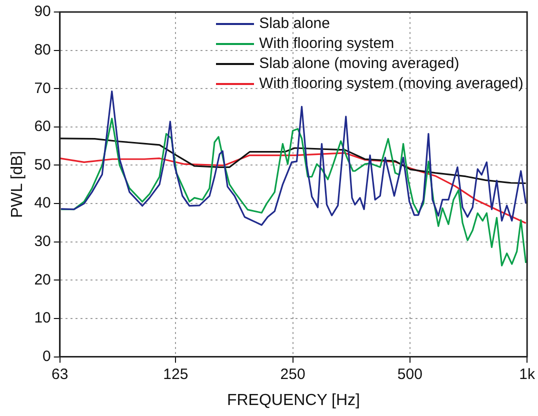 The width and height of the screenshot is (538, 416). I want to click on y-tick-label: 0, so click(46, 356).